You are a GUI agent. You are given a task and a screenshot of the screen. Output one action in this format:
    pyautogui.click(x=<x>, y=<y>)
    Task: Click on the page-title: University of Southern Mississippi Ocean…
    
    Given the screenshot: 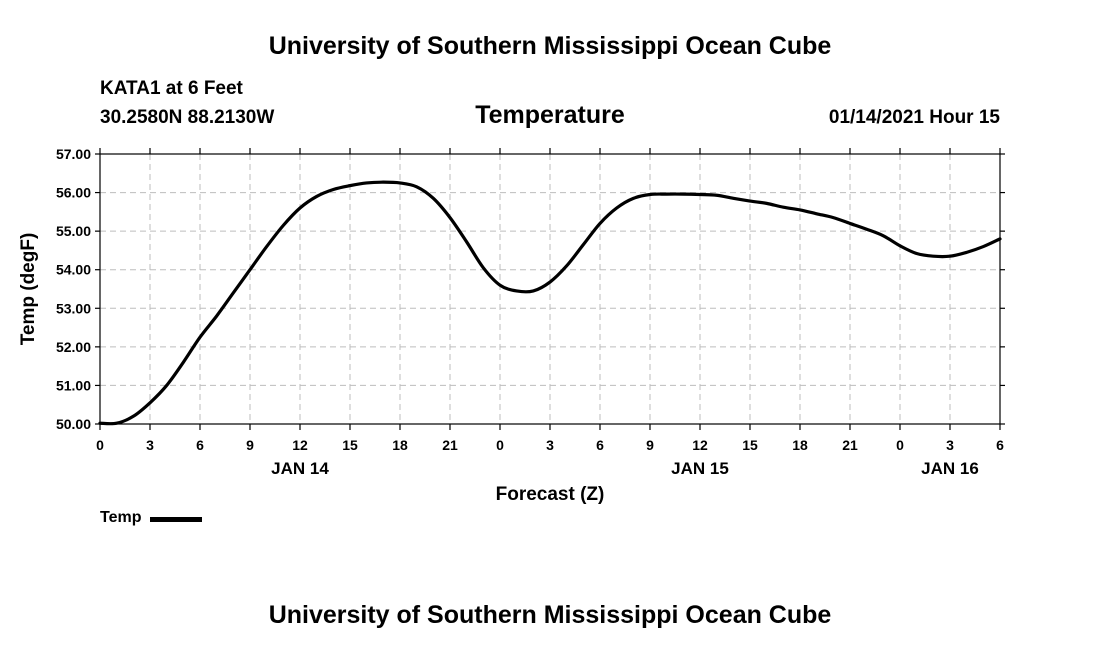 What is the action you would take?
    pyautogui.click(x=550, y=46)
    